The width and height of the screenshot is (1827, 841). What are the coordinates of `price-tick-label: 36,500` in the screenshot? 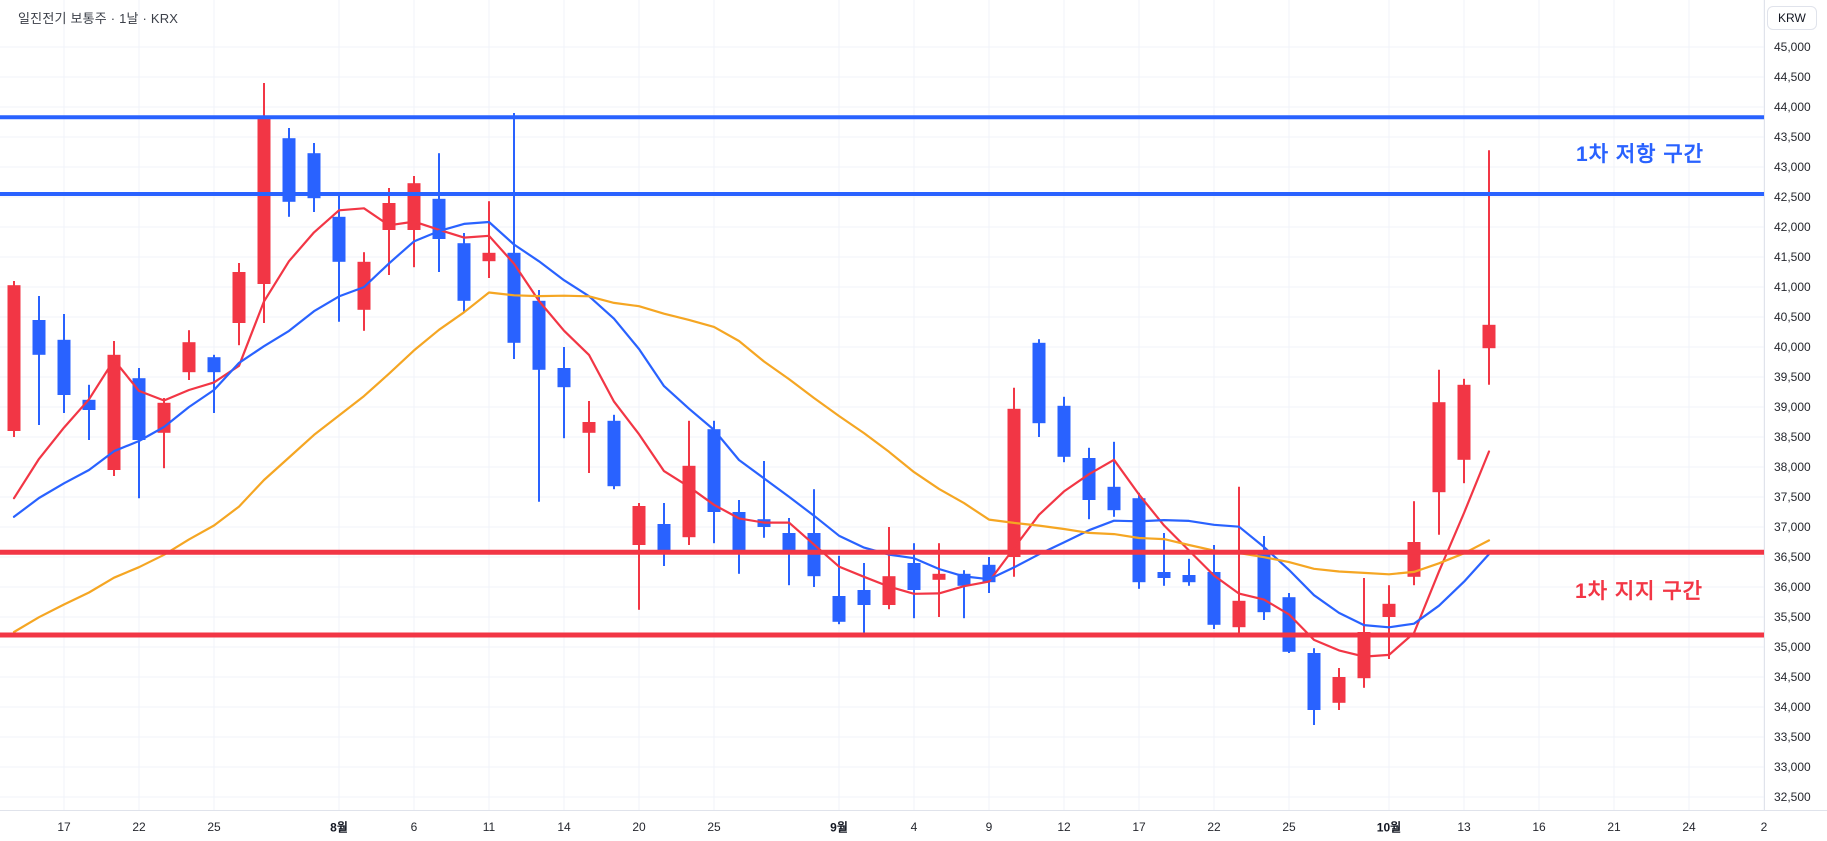 It's located at (1792, 557).